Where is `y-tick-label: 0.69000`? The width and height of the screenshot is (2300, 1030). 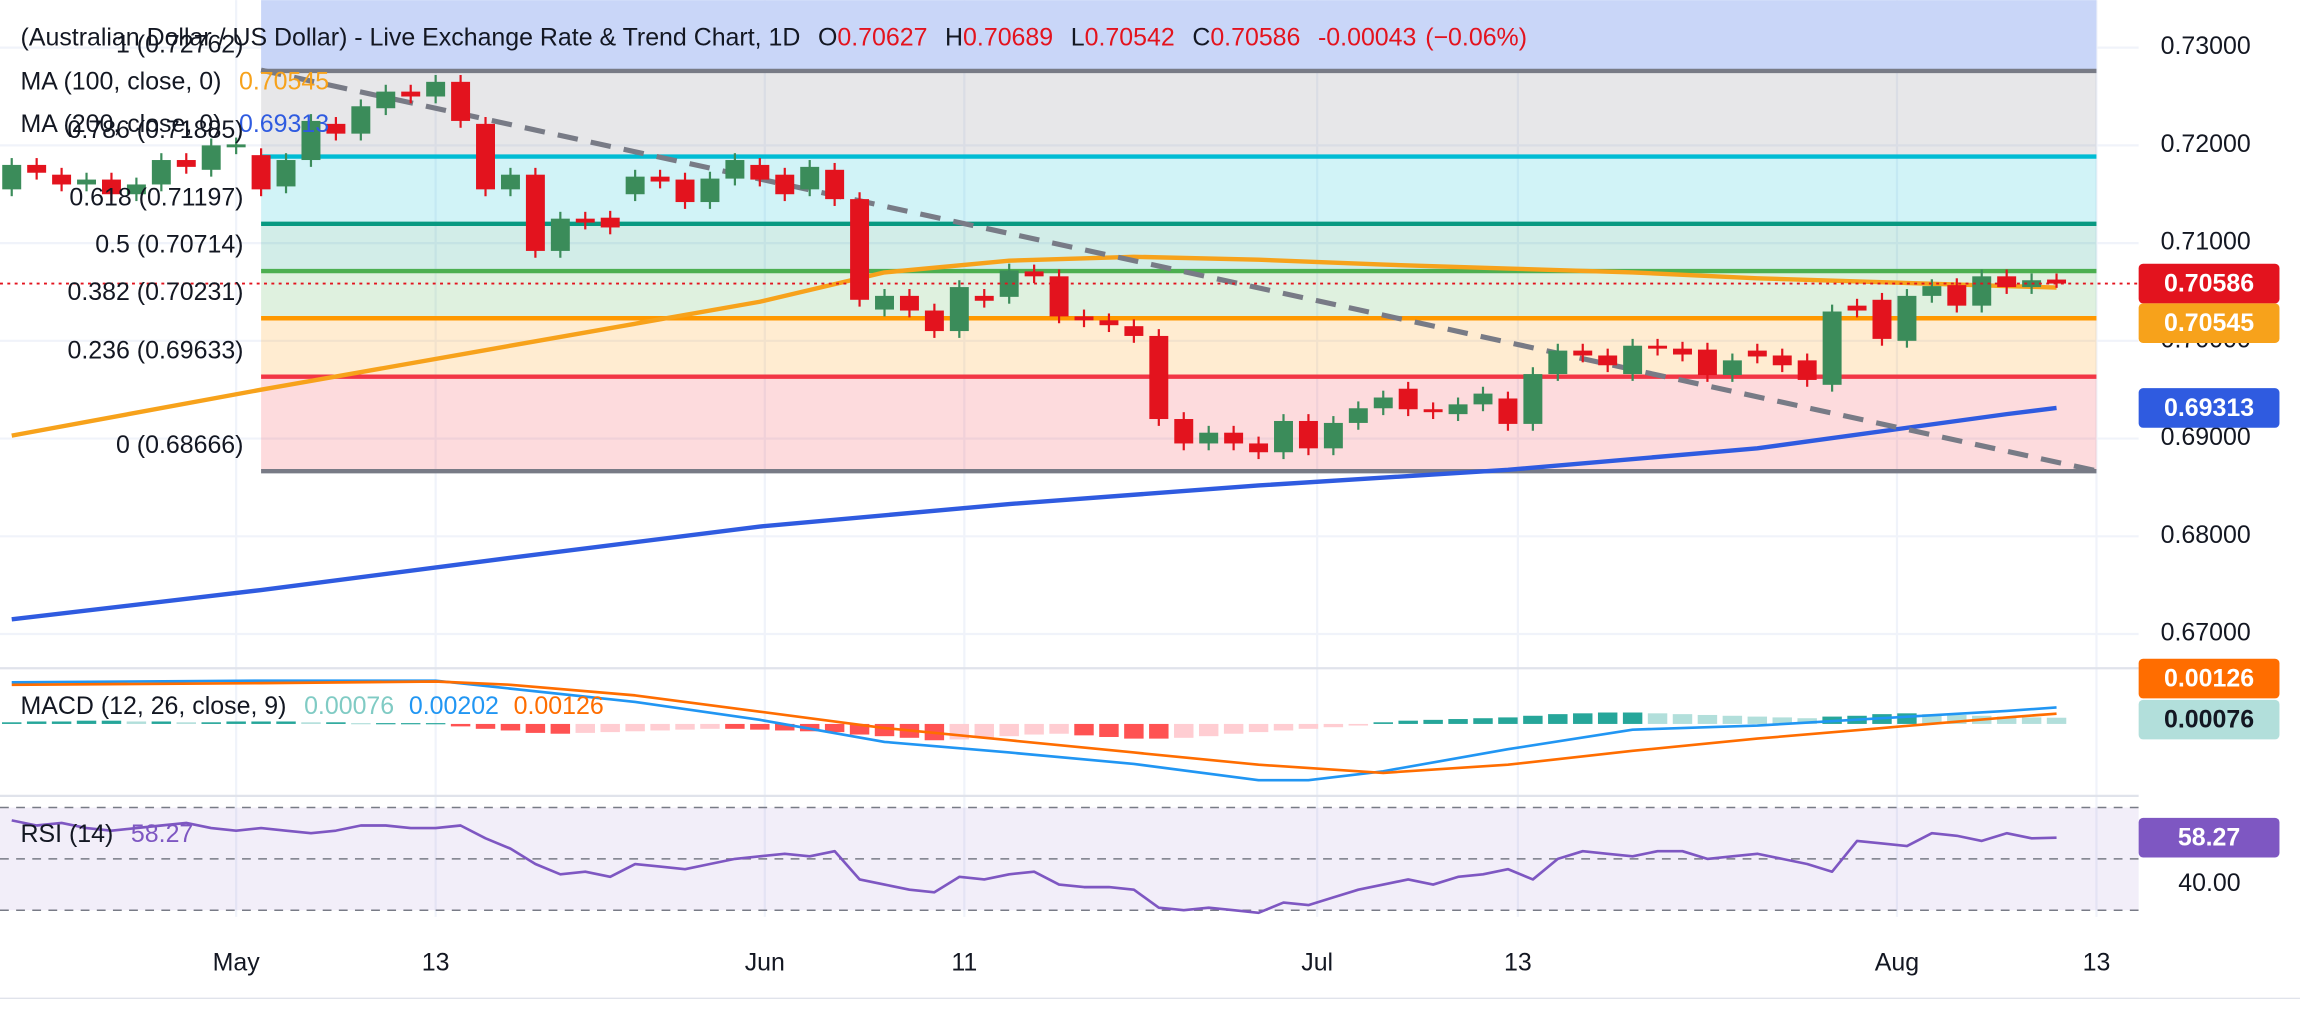 y-tick-label: 0.69000 is located at coordinates (2206, 437).